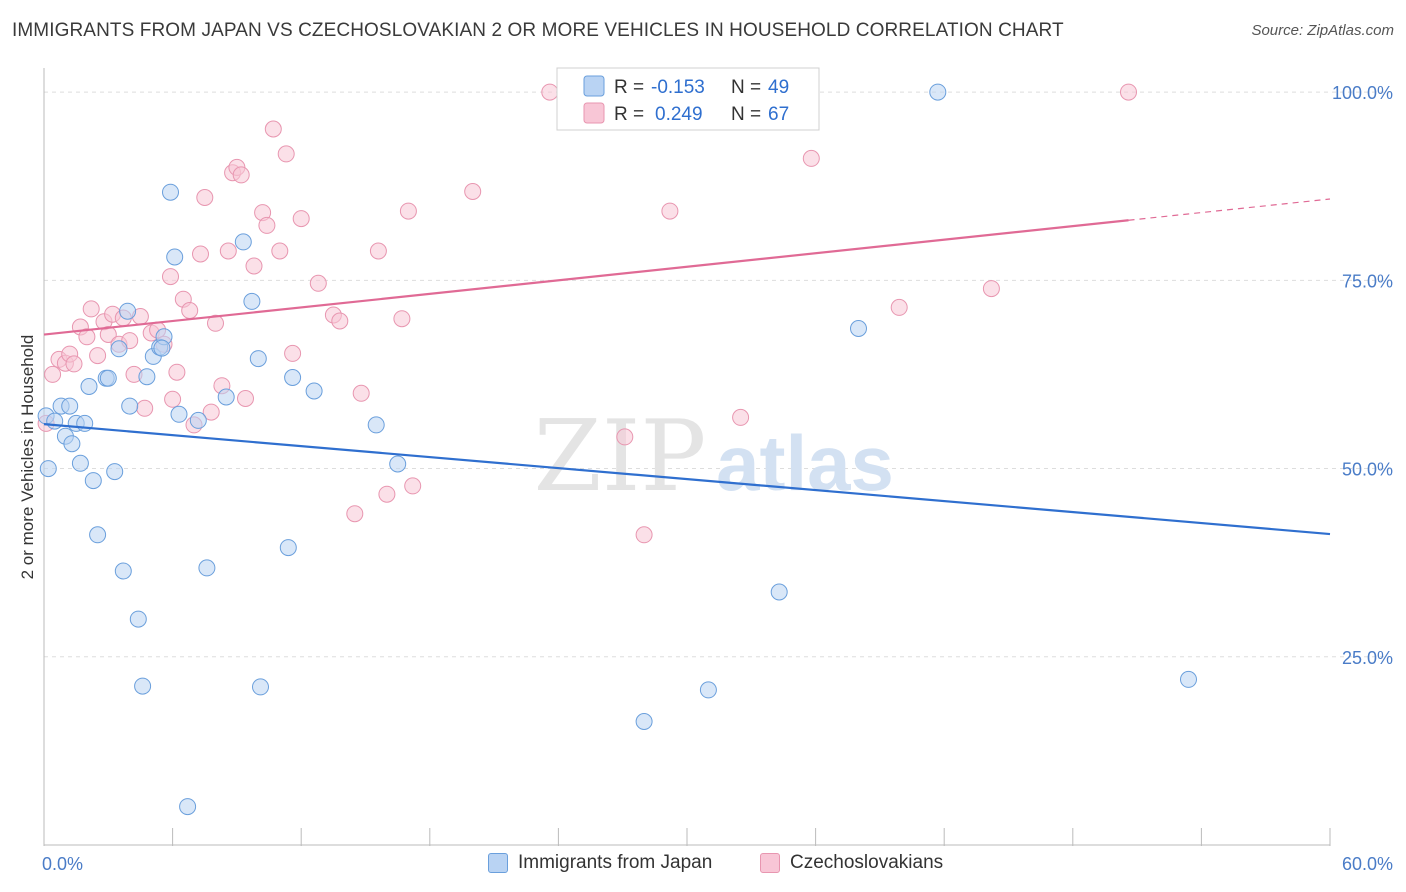  Describe the element at coordinates (746, 87) in the screenshot. I see `legend-n-label-japan: N =` at that location.